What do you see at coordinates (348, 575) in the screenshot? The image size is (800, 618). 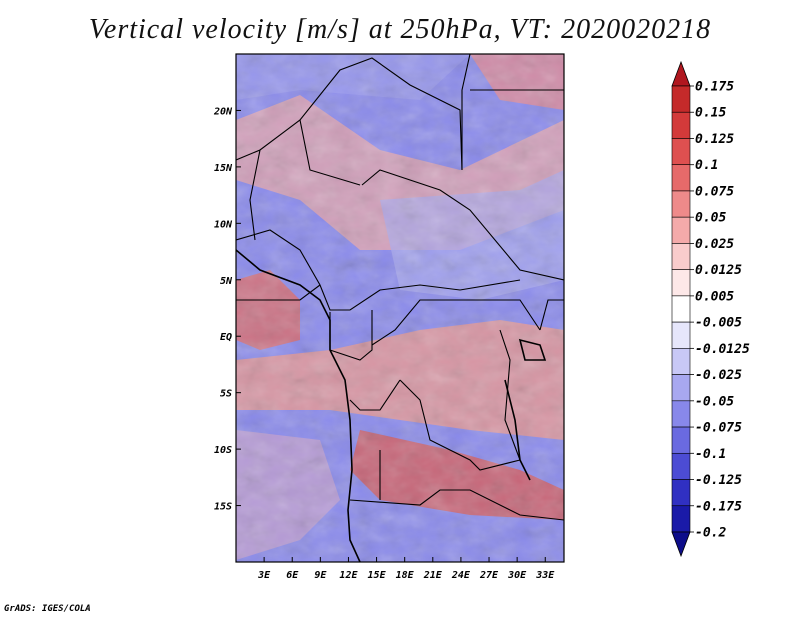 I see `x-tick-label: 12E` at bounding box center [348, 575].